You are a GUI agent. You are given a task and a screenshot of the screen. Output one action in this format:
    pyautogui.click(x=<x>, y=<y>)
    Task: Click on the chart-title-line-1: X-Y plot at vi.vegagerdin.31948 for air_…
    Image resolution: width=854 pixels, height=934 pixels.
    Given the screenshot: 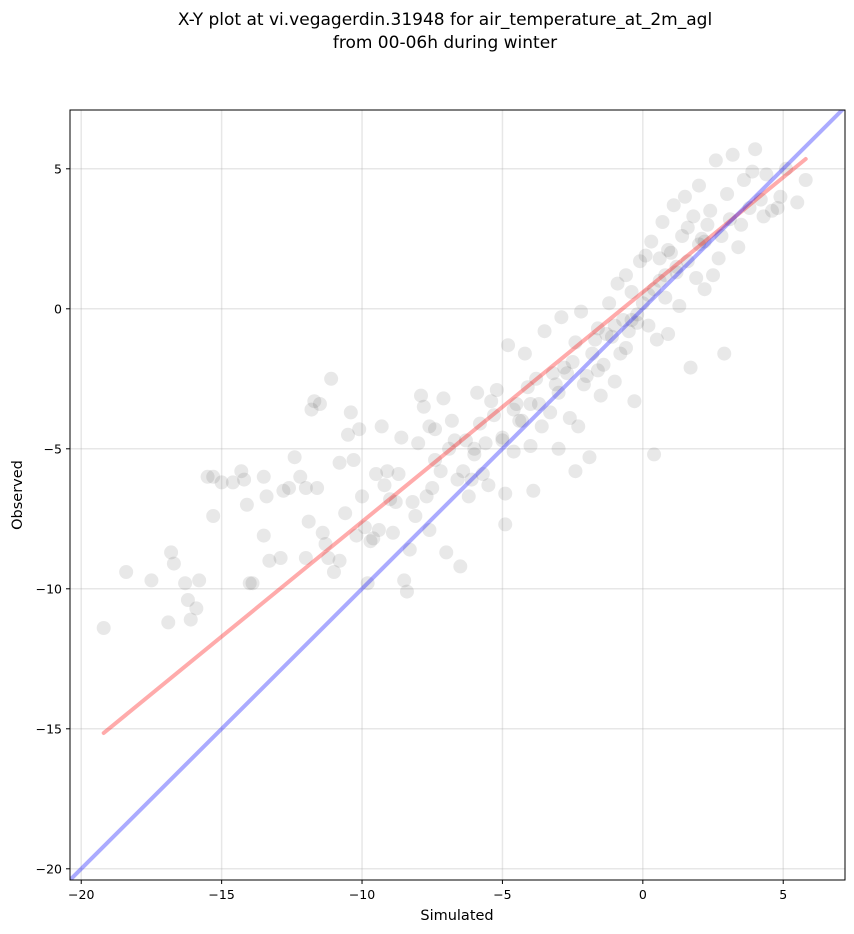 What is the action you would take?
    pyautogui.click(x=445, y=20)
    